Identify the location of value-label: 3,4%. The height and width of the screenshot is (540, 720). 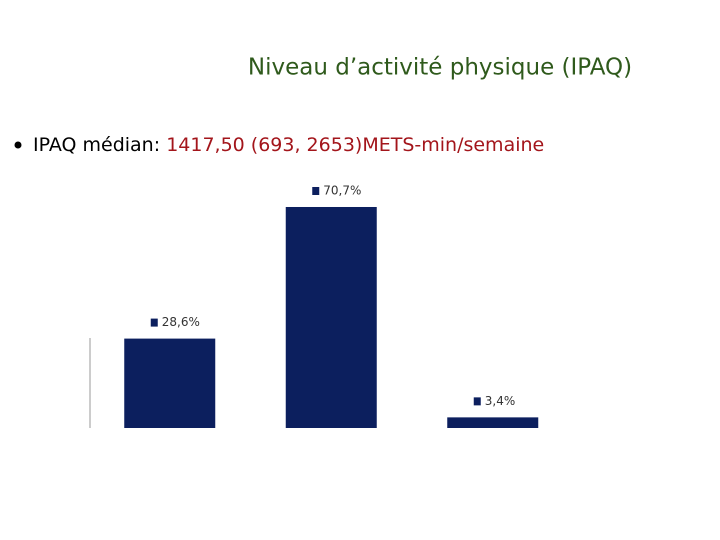
(500, 401).